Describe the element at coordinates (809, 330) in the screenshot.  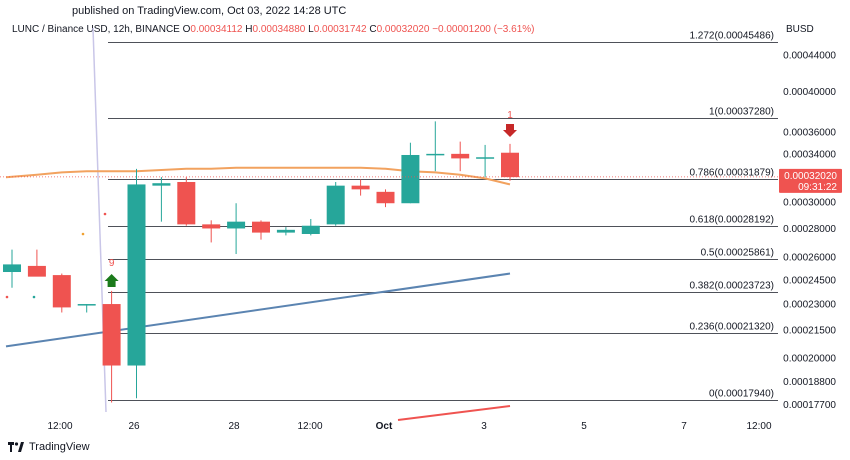
I see `price-tick: 0.00021500` at that location.